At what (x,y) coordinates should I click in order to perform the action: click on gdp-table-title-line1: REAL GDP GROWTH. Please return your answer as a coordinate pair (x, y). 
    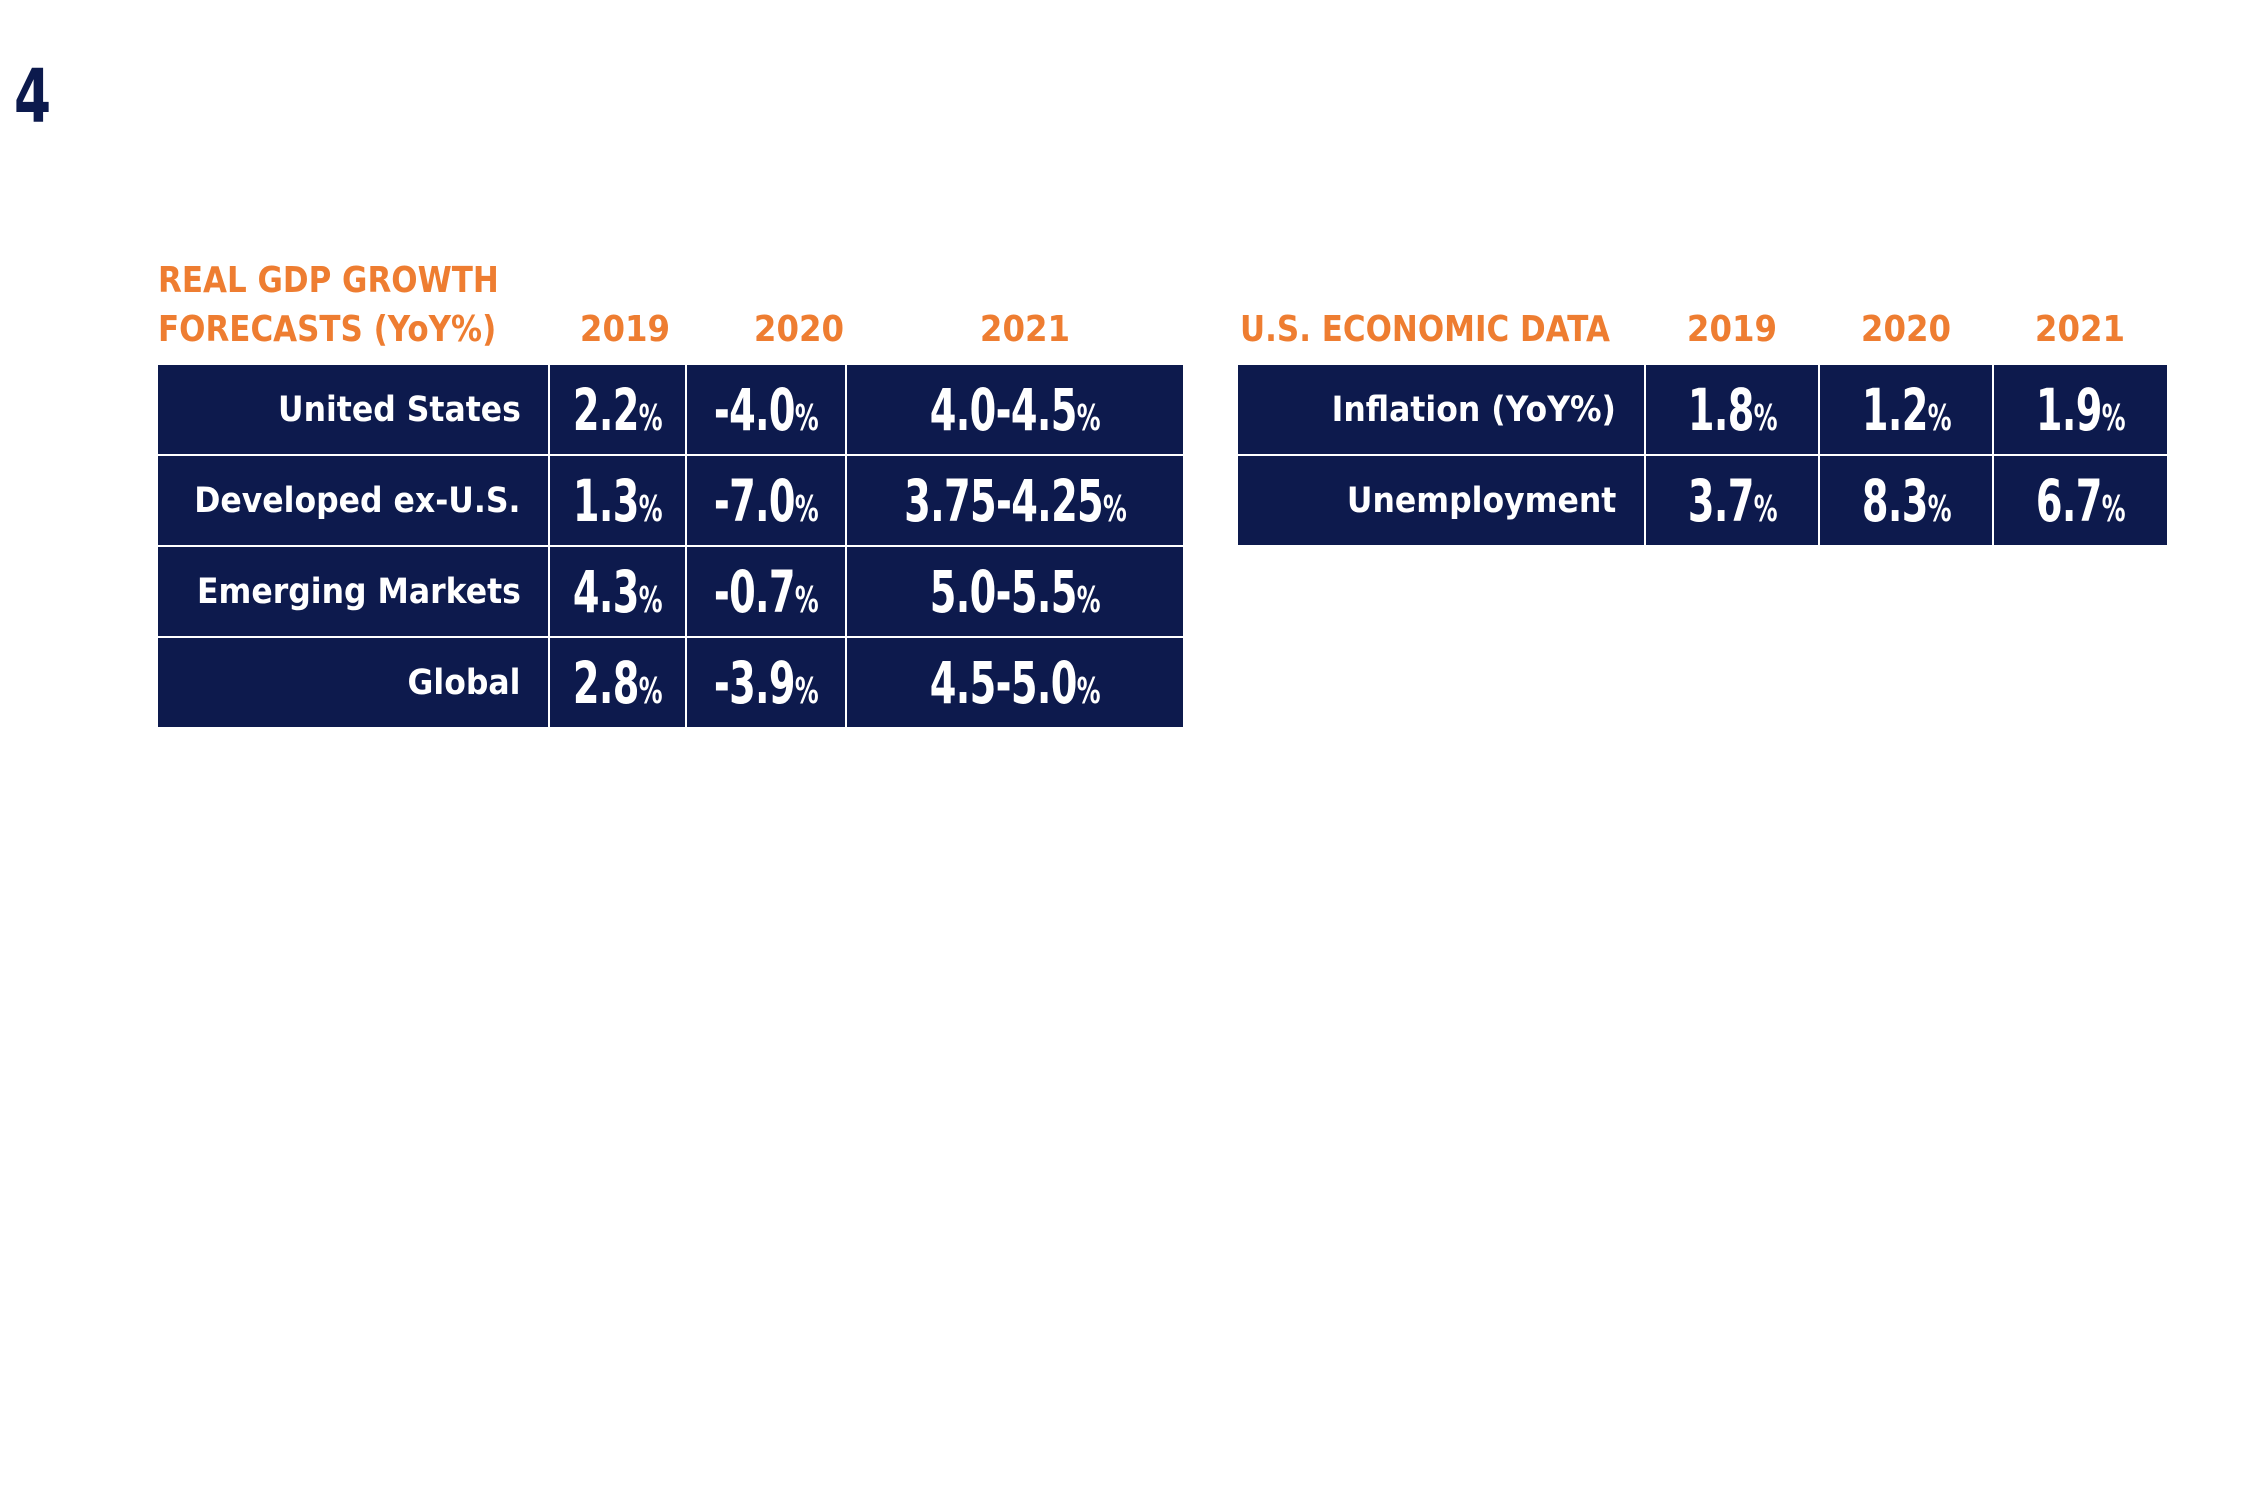
    Looking at the image, I should click on (328, 280).